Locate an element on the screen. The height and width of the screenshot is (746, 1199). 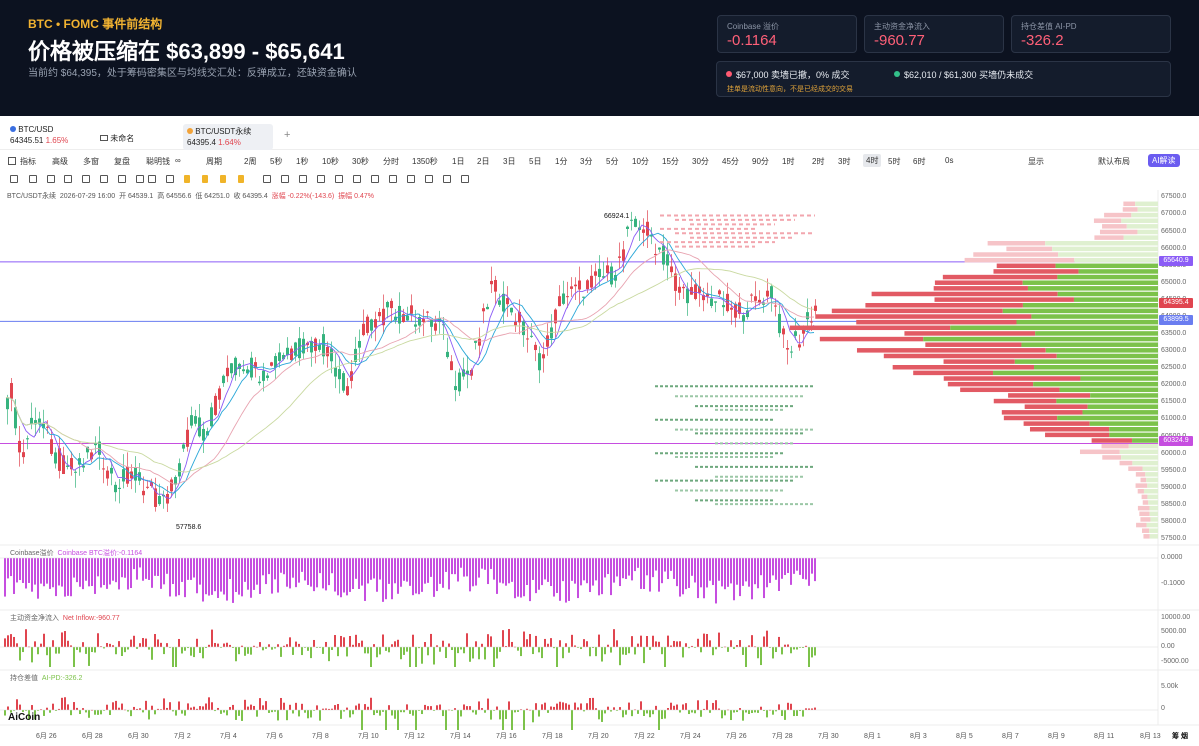
trend-line-icon is located at coordinates (33, 179).